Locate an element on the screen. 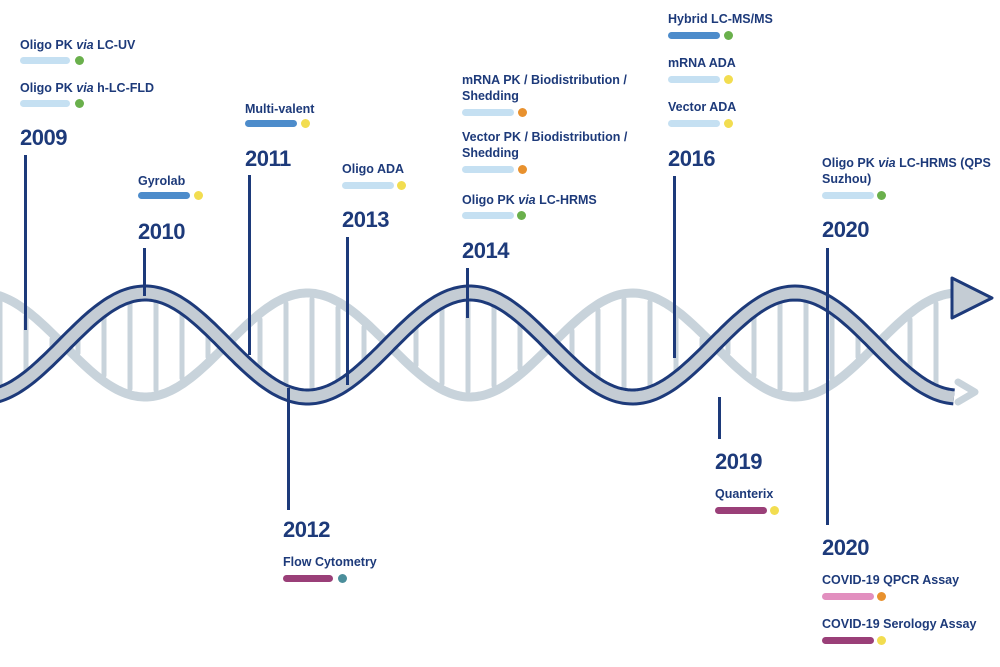  connector-2013 is located at coordinates (347, 311).